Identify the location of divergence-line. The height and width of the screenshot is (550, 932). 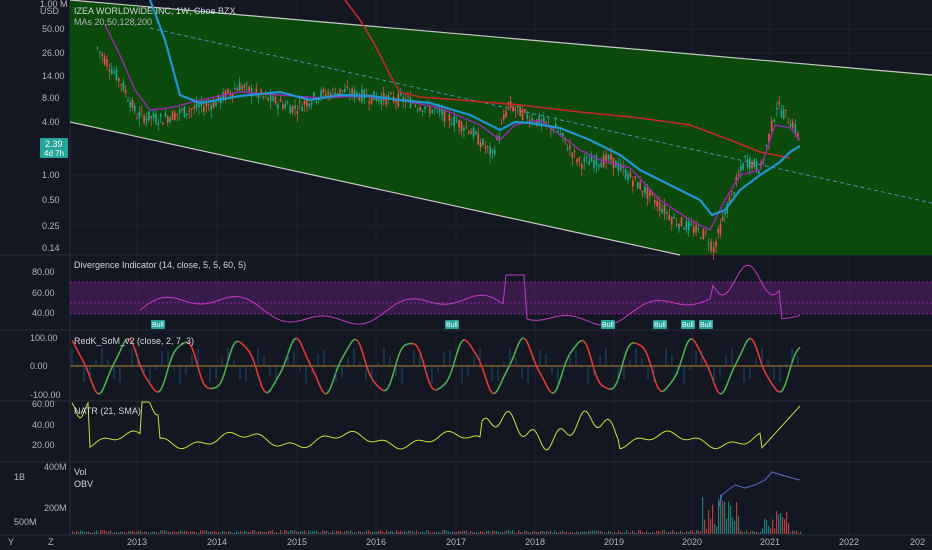
(470, 295).